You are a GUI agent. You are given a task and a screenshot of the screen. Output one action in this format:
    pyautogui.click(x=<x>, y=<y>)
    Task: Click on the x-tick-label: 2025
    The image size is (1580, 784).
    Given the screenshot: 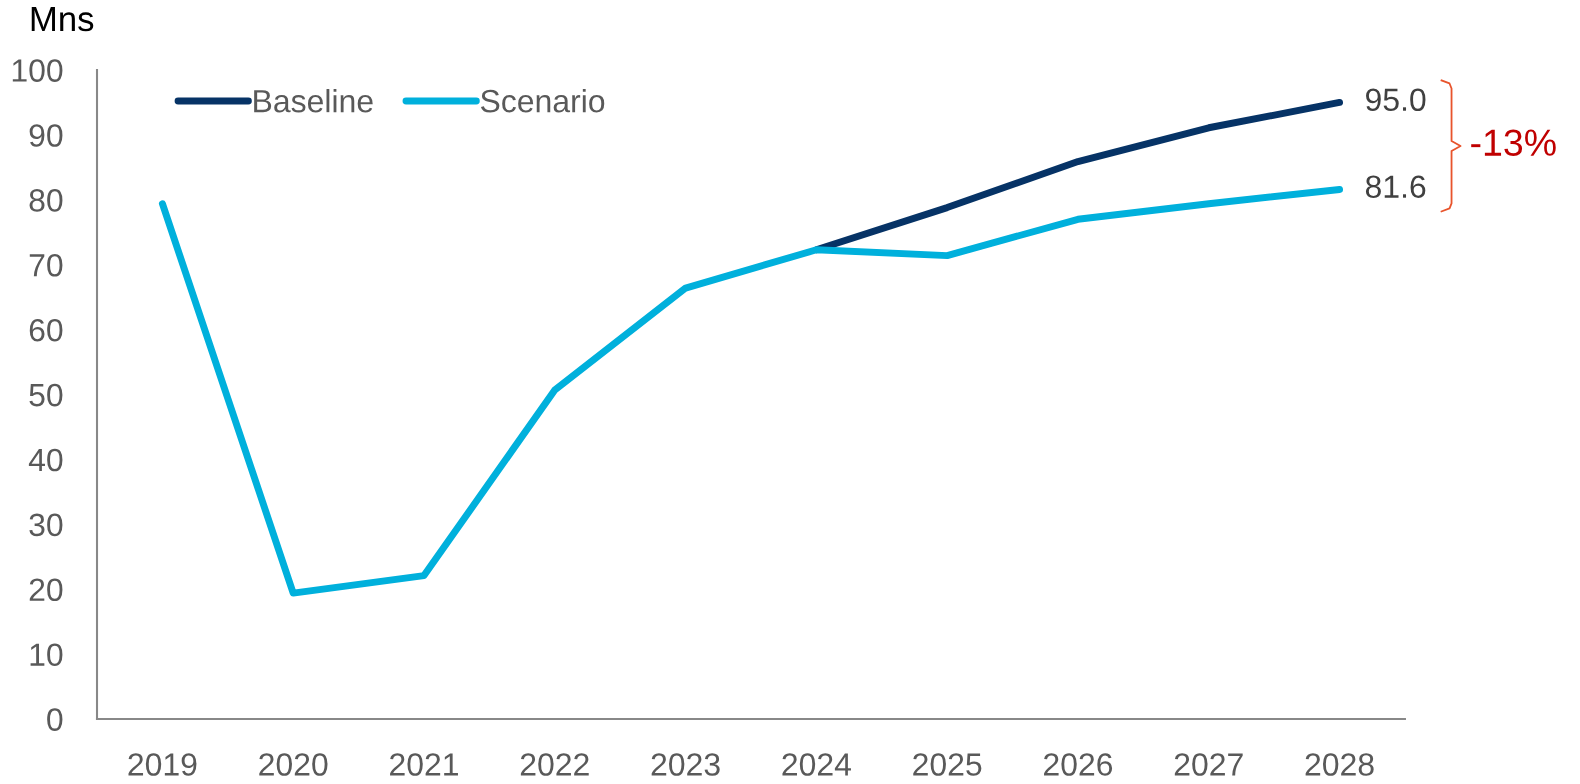 What is the action you would take?
    pyautogui.click(x=947, y=764)
    